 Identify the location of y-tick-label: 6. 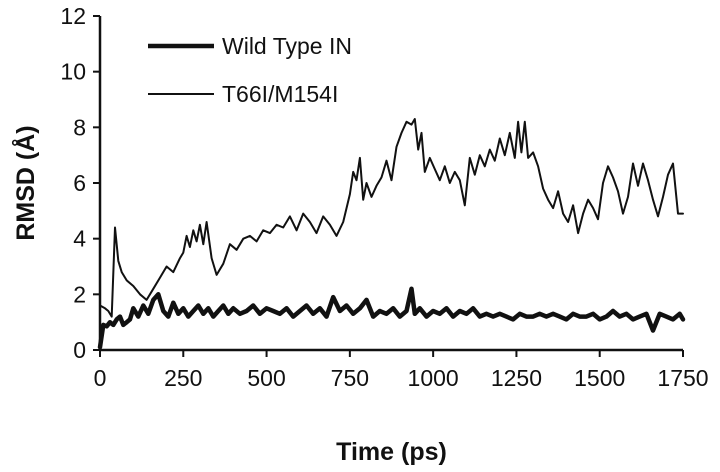
(79, 183).